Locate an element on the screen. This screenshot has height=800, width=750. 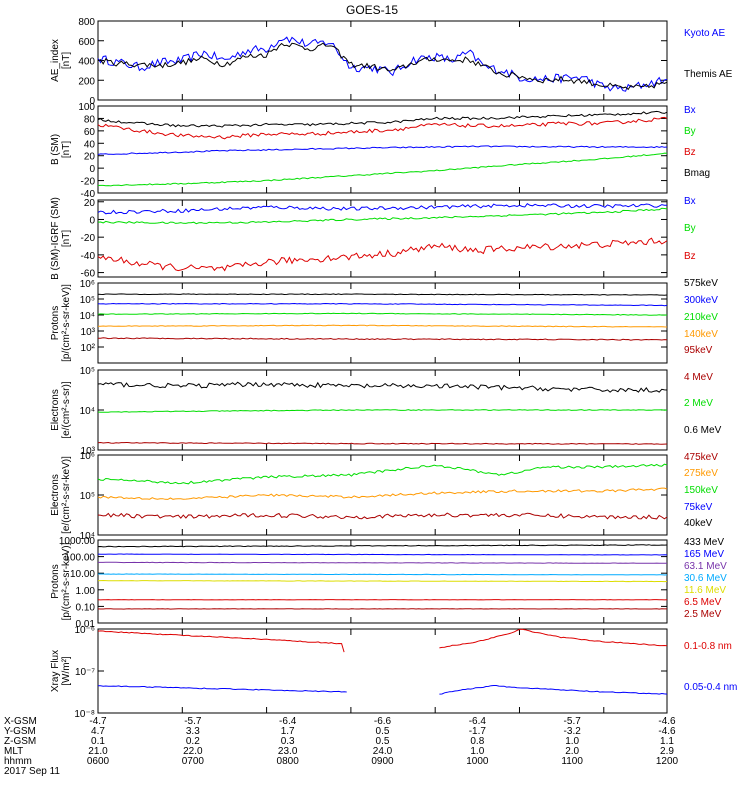
series-line-bz is located at coordinates (382, 128).